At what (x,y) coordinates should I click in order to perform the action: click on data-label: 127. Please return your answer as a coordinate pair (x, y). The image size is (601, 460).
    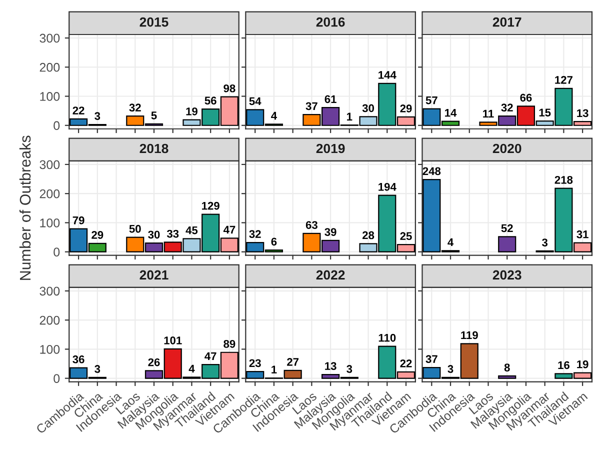
    Looking at the image, I should click on (563, 80).